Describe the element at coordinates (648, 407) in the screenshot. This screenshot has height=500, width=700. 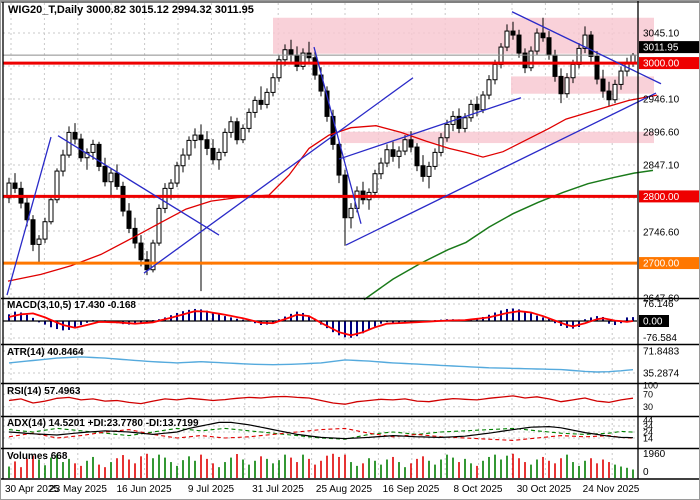
I see `rsi-axis-label: 30` at that location.